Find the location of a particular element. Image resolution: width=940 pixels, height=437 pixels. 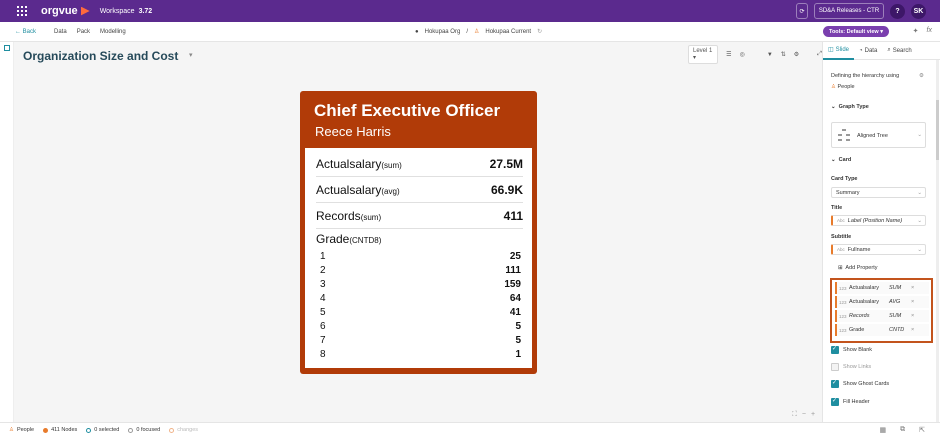

back-button: ← Back is located at coordinates (26, 31).